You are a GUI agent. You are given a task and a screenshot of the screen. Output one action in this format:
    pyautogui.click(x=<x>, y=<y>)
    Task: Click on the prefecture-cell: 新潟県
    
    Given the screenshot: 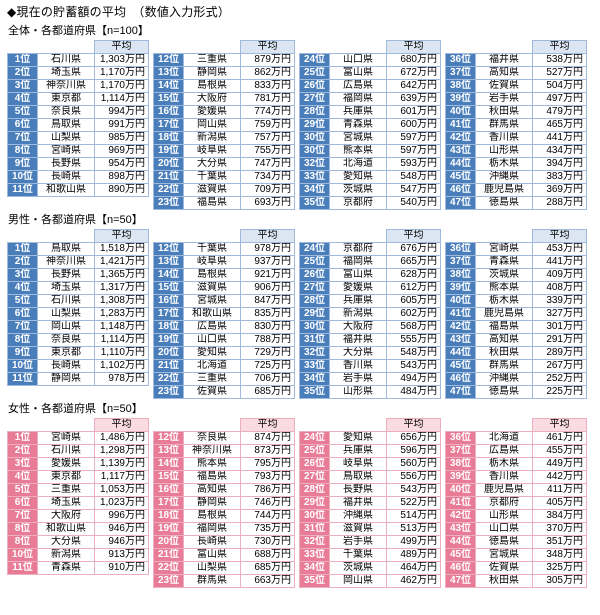 What is the action you would take?
    pyautogui.click(x=358, y=314)
    